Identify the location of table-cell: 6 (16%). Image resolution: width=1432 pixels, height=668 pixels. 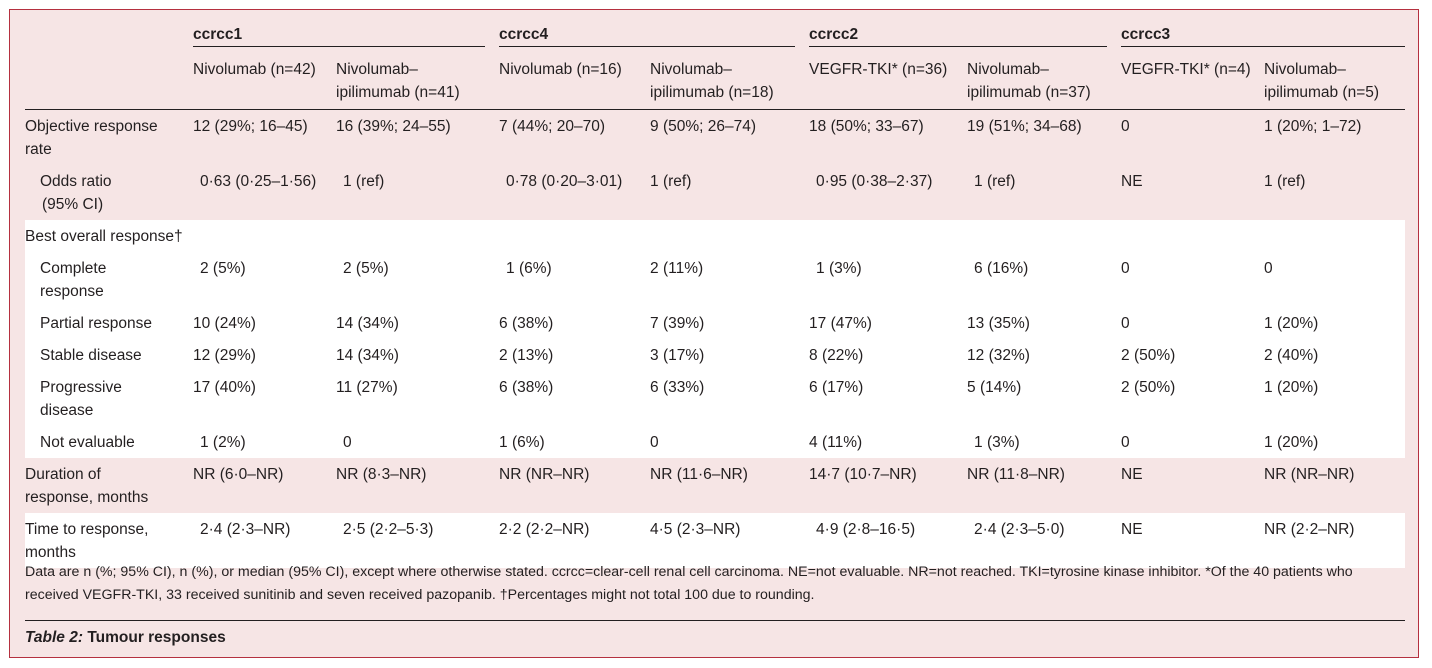
(1001, 268).